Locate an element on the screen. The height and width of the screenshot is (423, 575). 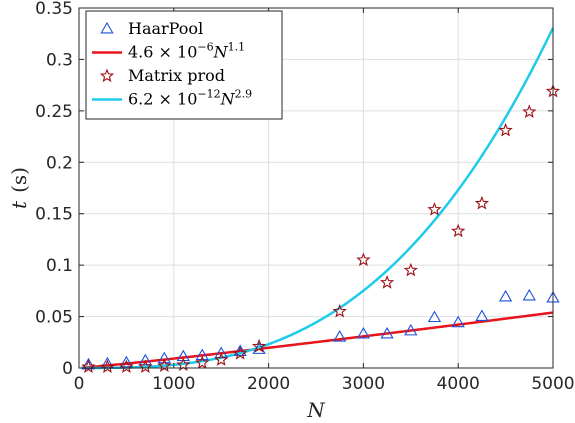
y-tick-label: 0 is located at coordinates (67, 369).